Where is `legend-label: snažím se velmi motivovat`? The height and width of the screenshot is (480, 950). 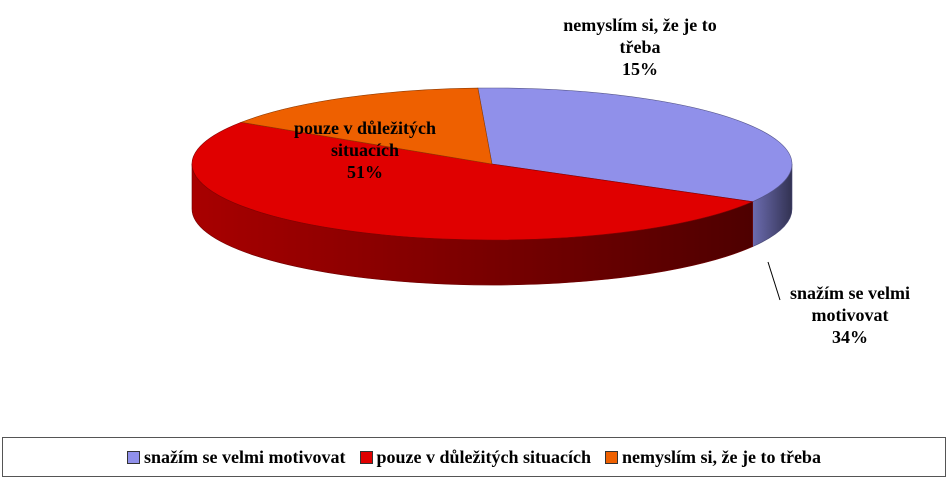 legend-label: snažím se velmi motivovat is located at coordinates (245, 456).